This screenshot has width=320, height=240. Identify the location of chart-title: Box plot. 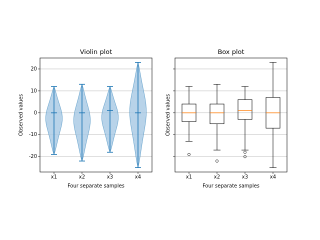
(231, 52).